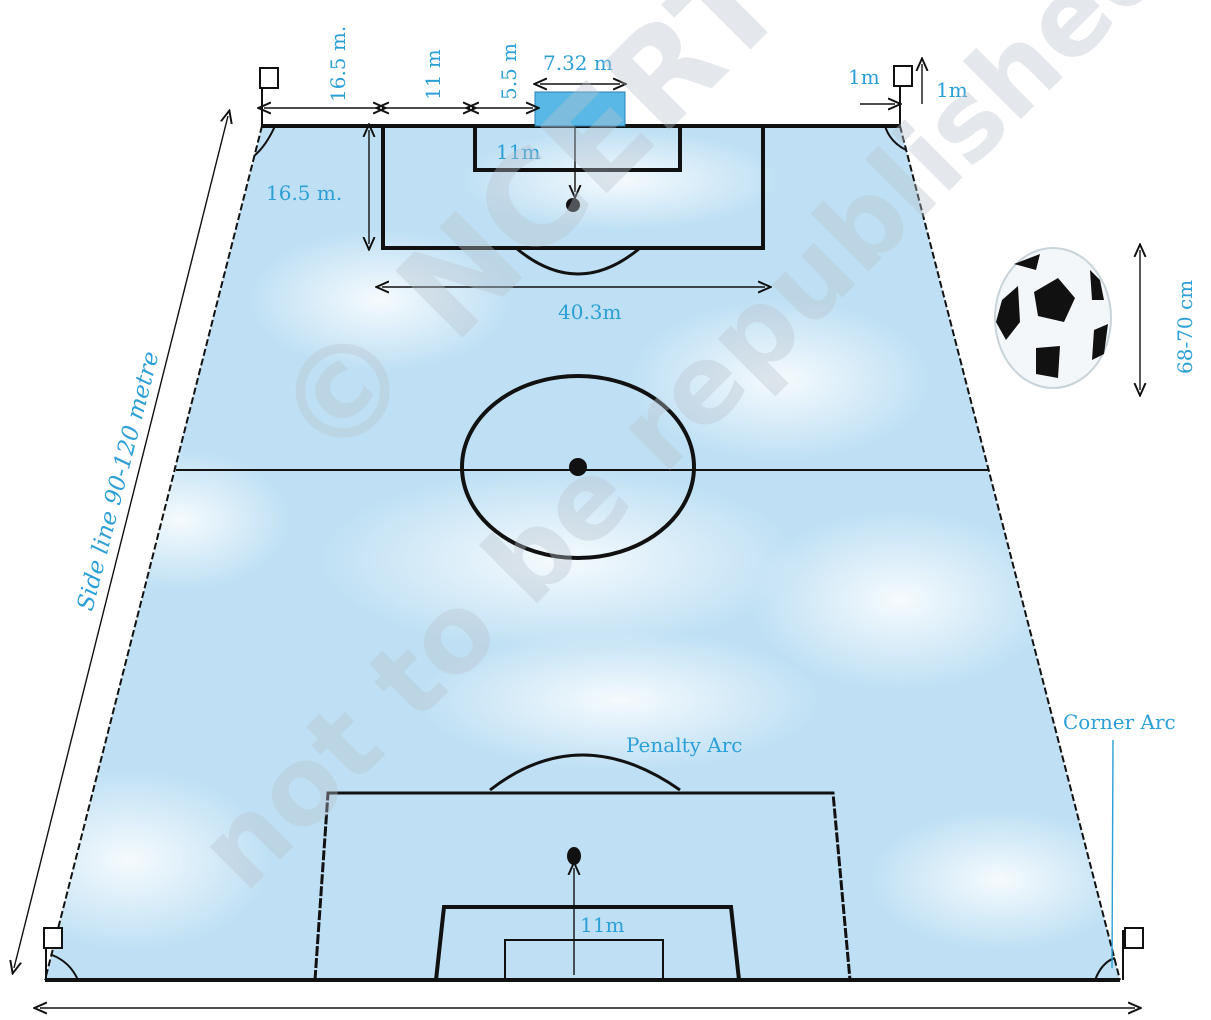 The height and width of the screenshot is (1020, 1211). What do you see at coordinates (304, 193) in the screenshot?
I see `label-penalty-area-depth: 16.5 m.` at bounding box center [304, 193].